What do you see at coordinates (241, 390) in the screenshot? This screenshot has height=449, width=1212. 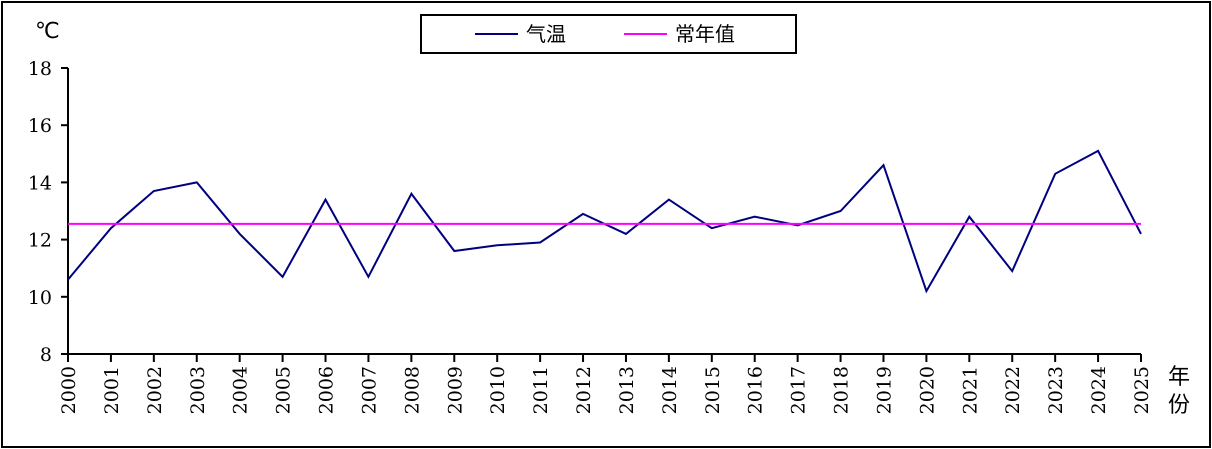 I see `x-tick-label: 2004` at bounding box center [241, 390].